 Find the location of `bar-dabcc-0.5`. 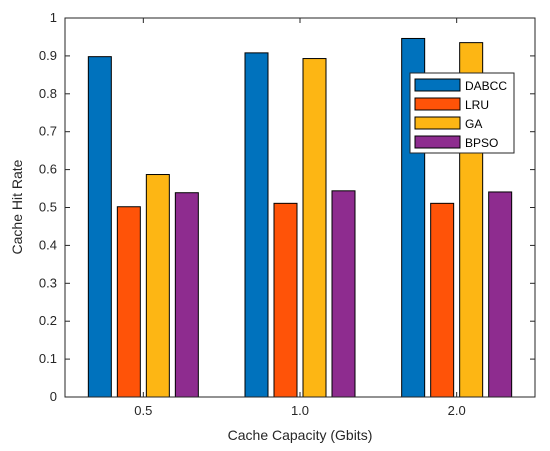

bar-dabcc-0.5 is located at coordinates (99, 227).